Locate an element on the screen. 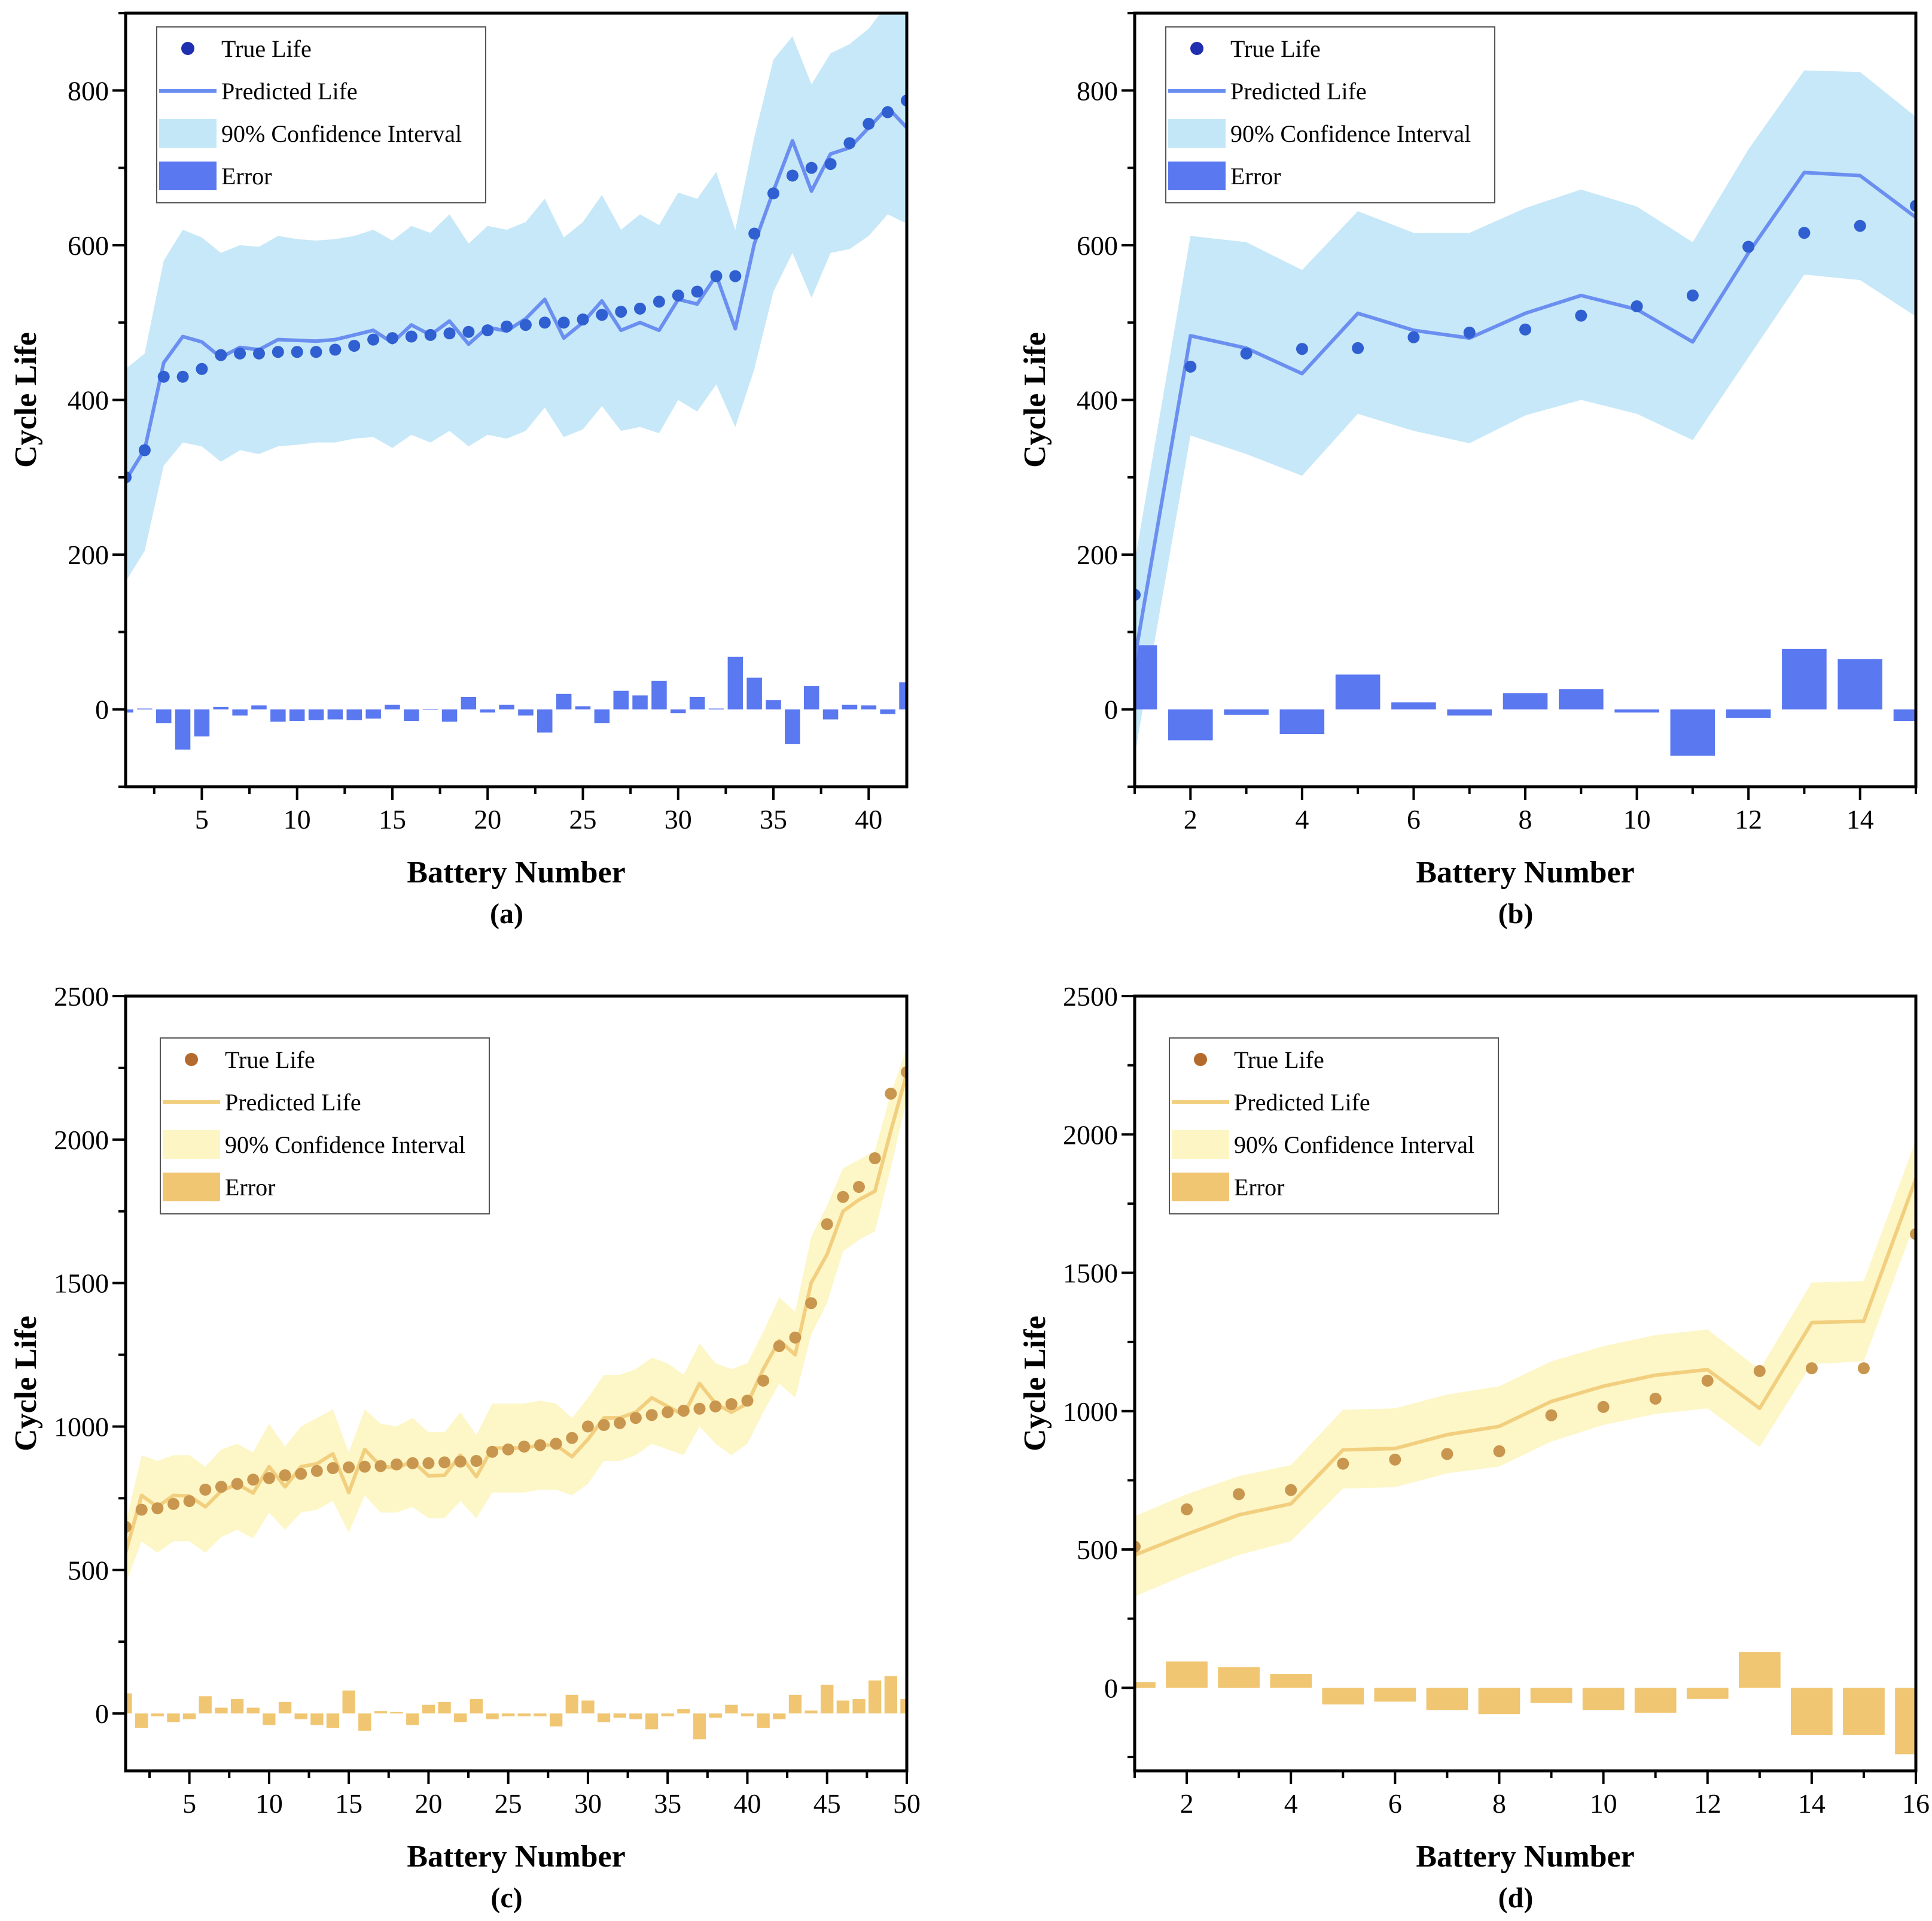 The width and height of the screenshot is (1932, 1921). plot-area is located at coordinates (516, 1394).